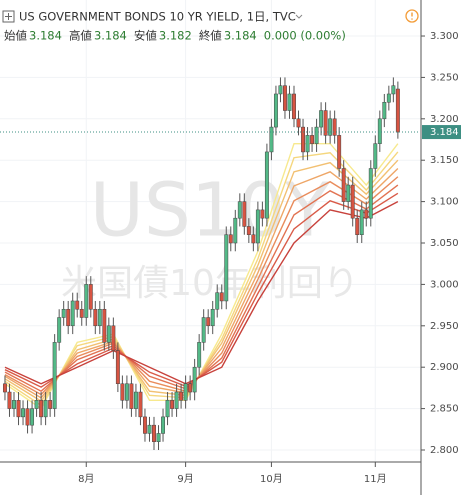 This screenshot has height=495, width=461. Describe the element at coordinates (412, 16) in the screenshot. I see `alert-icon` at that location.